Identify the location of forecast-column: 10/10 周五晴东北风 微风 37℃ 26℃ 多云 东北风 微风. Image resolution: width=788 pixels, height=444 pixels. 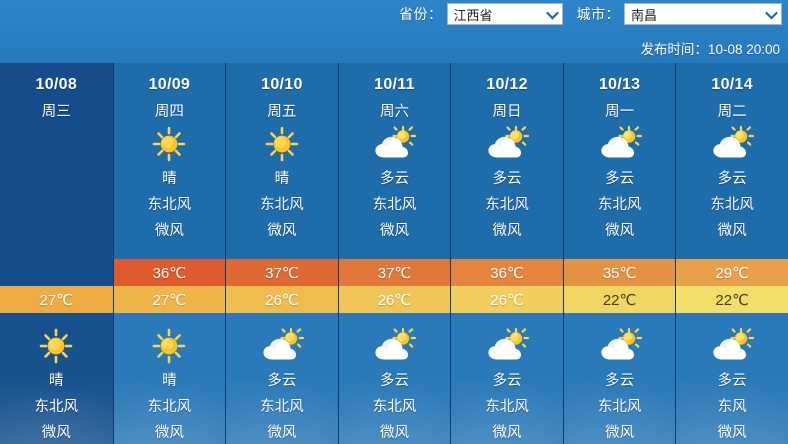
(281, 253).